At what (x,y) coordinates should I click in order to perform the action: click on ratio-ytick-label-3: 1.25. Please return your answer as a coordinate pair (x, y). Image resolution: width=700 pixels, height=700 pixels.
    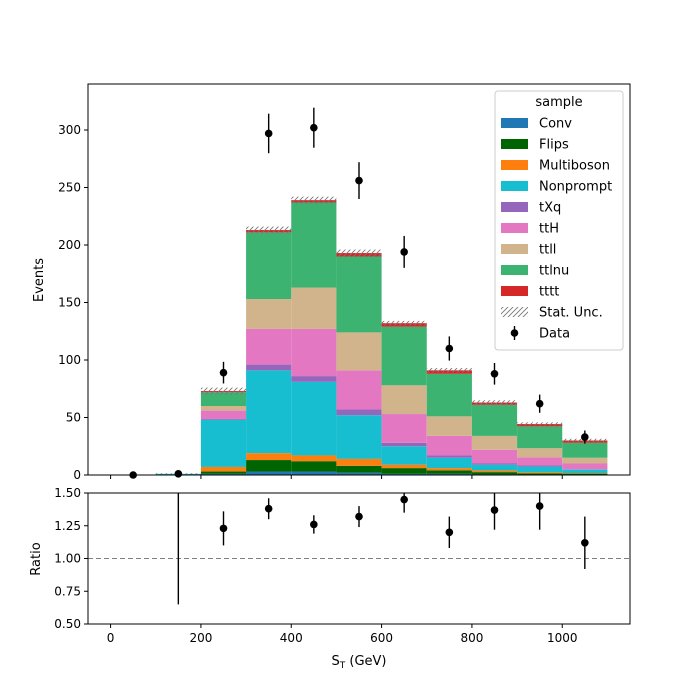
    Looking at the image, I should click on (67, 526).